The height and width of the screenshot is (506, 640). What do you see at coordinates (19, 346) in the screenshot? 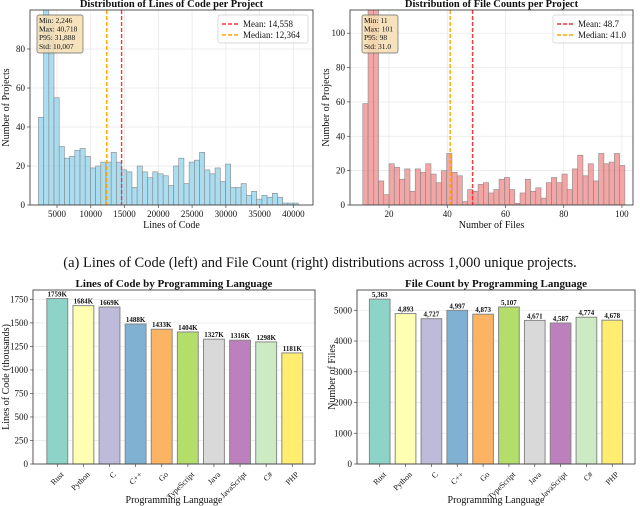
I see `ytick-label: 1250` at bounding box center [19, 346].